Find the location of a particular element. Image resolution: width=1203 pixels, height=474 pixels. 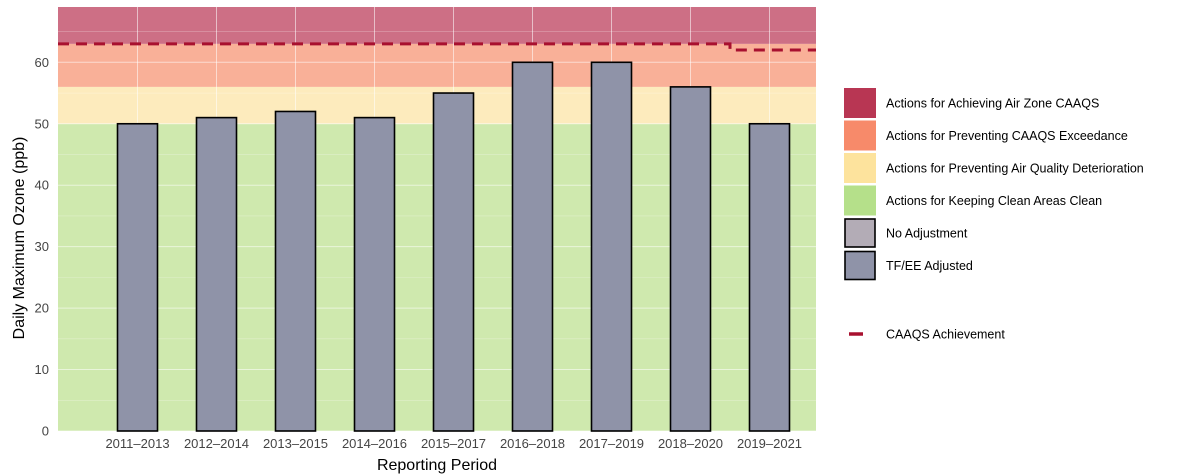

x-tick-label: 2015–2017 is located at coordinates (453, 443).